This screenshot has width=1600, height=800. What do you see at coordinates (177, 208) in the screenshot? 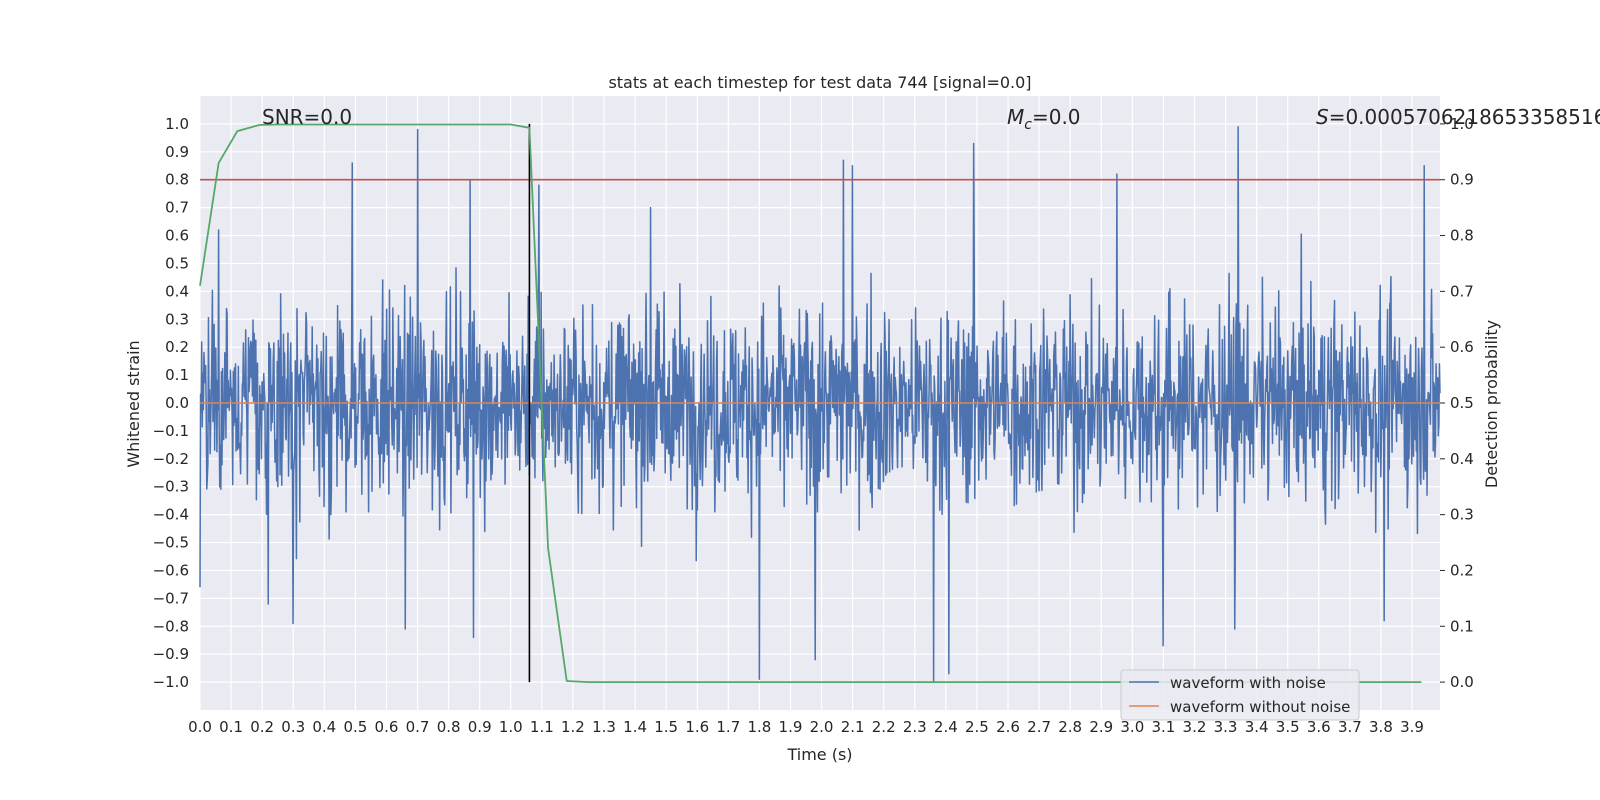
I see `y-tick-label: 0.7` at bounding box center [177, 208].